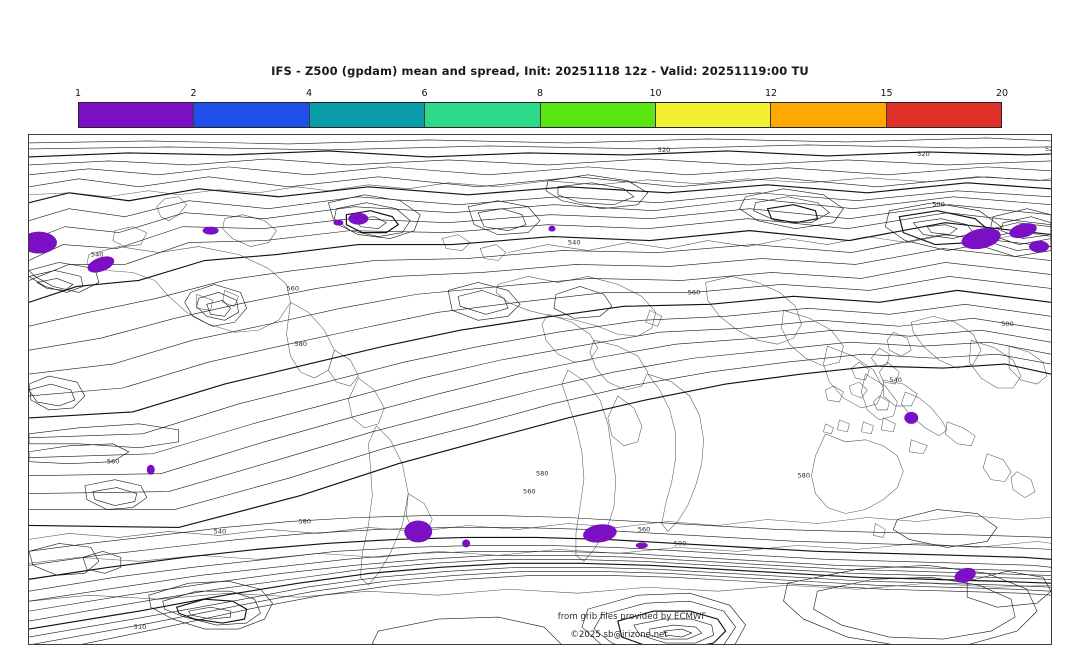  What do you see at coordinates (424, 93) in the screenshot?
I see `colorbar-tick-6: 6` at bounding box center [424, 93].